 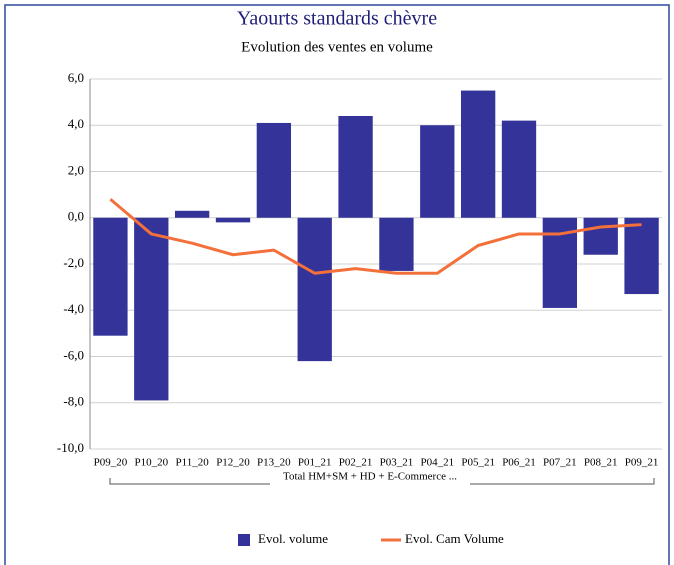 I want to click on x-tick-label: P02_21, so click(x=356, y=463).